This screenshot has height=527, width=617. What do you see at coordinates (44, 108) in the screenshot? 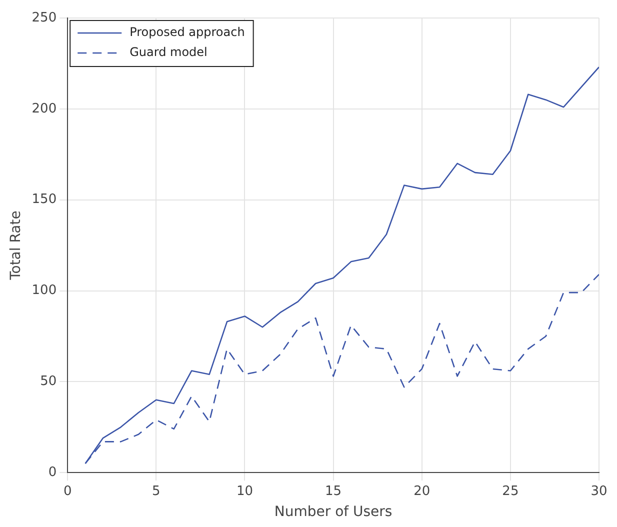
I see `y-tick-label: 200` at bounding box center [44, 108].